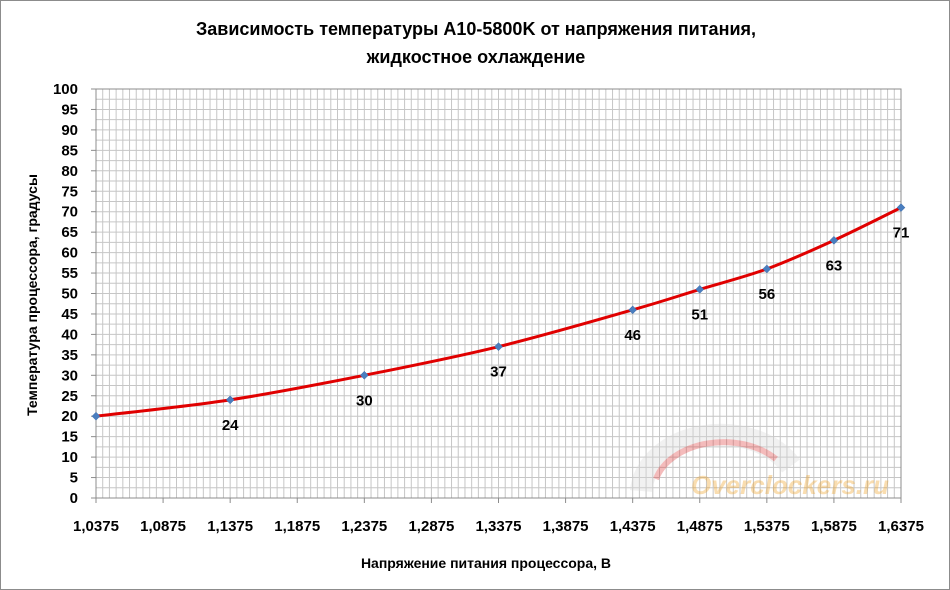  Describe the element at coordinates (498, 372) in the screenshot. I see `data-label: 37` at that location.